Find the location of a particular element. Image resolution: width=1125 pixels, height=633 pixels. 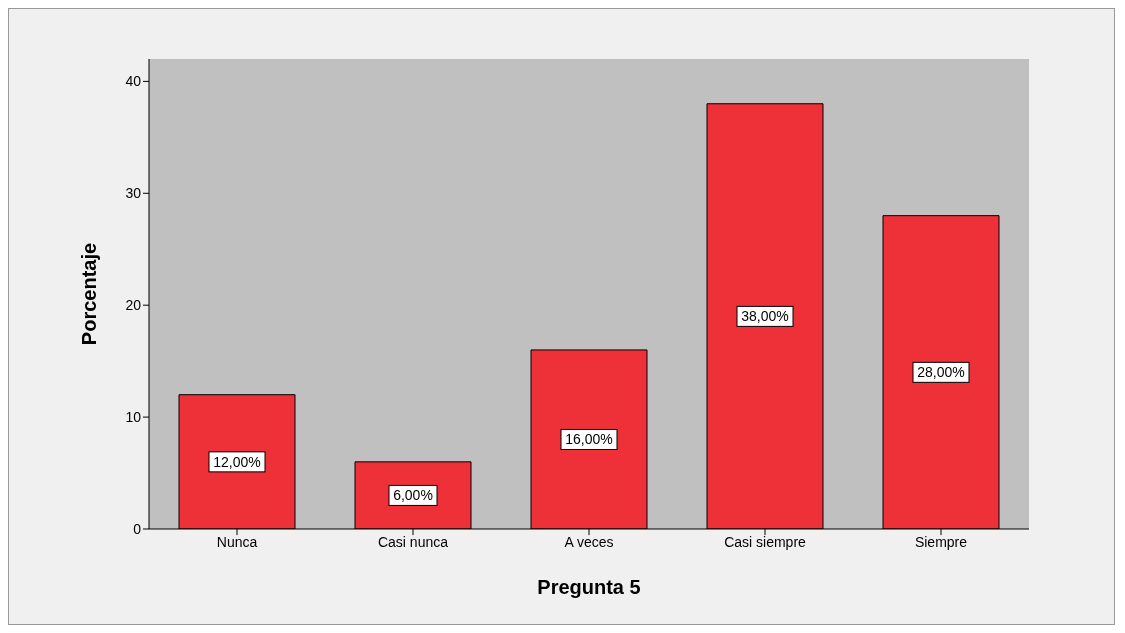

data-label: 38,00% is located at coordinates (765, 316).